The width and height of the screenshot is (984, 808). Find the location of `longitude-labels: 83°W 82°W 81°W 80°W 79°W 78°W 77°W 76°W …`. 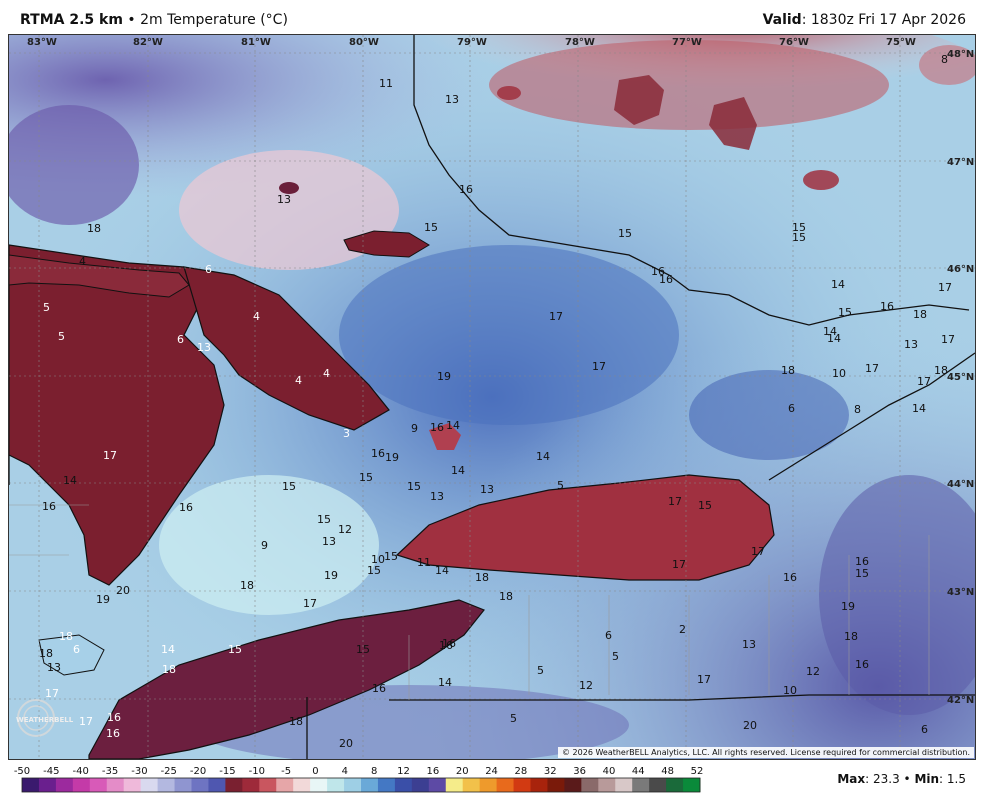

longitude-labels: 83°W 82°W 81°W 80°W 79°W 78°W 77°W 76°W … is located at coordinates (471, 42).